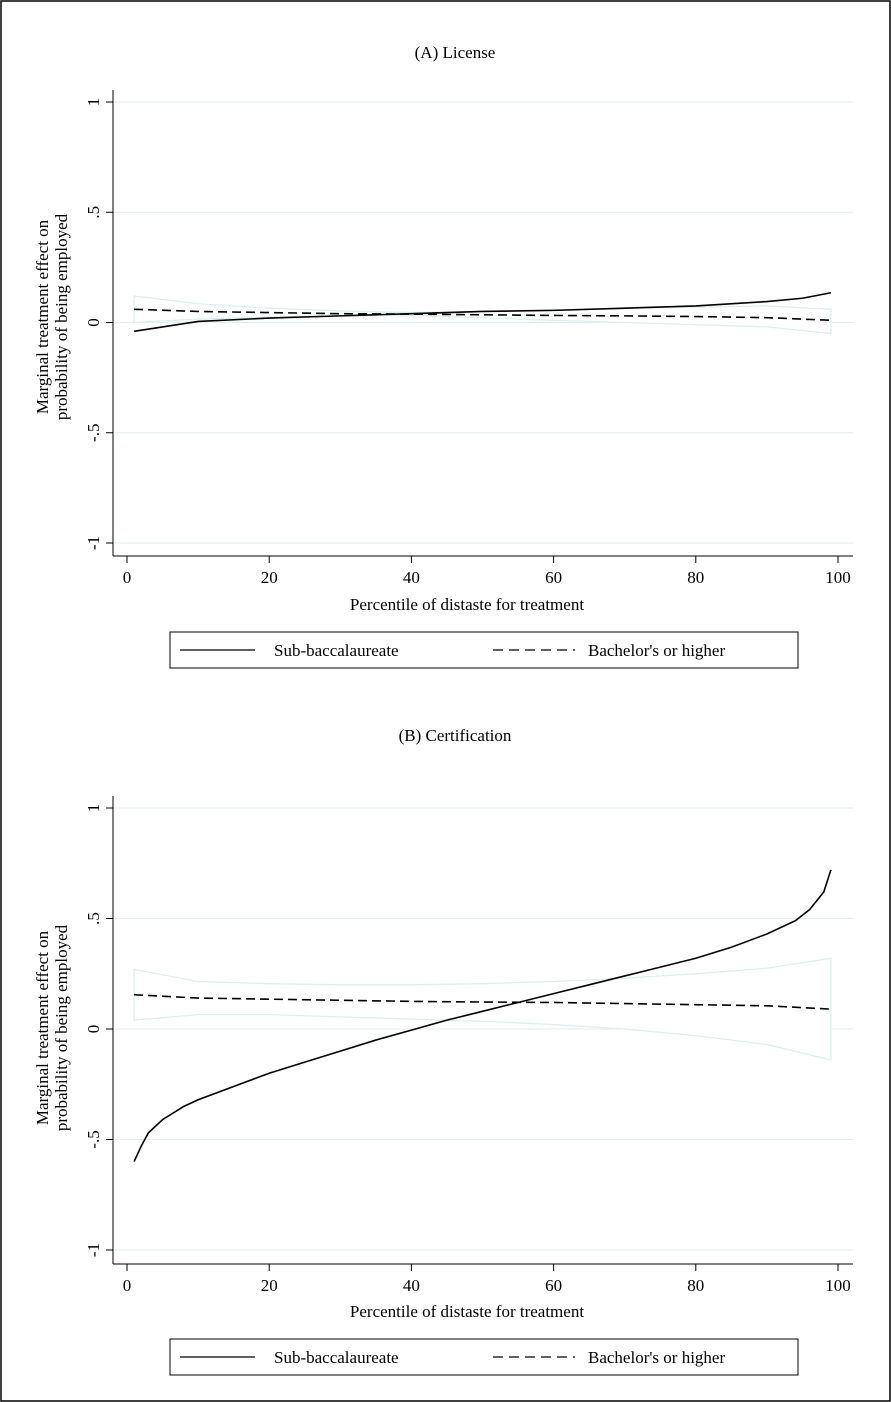  What do you see at coordinates (467, 604) in the screenshot?
I see `panel-a-x-axis-label: Percentile of distaste for treatment` at bounding box center [467, 604].